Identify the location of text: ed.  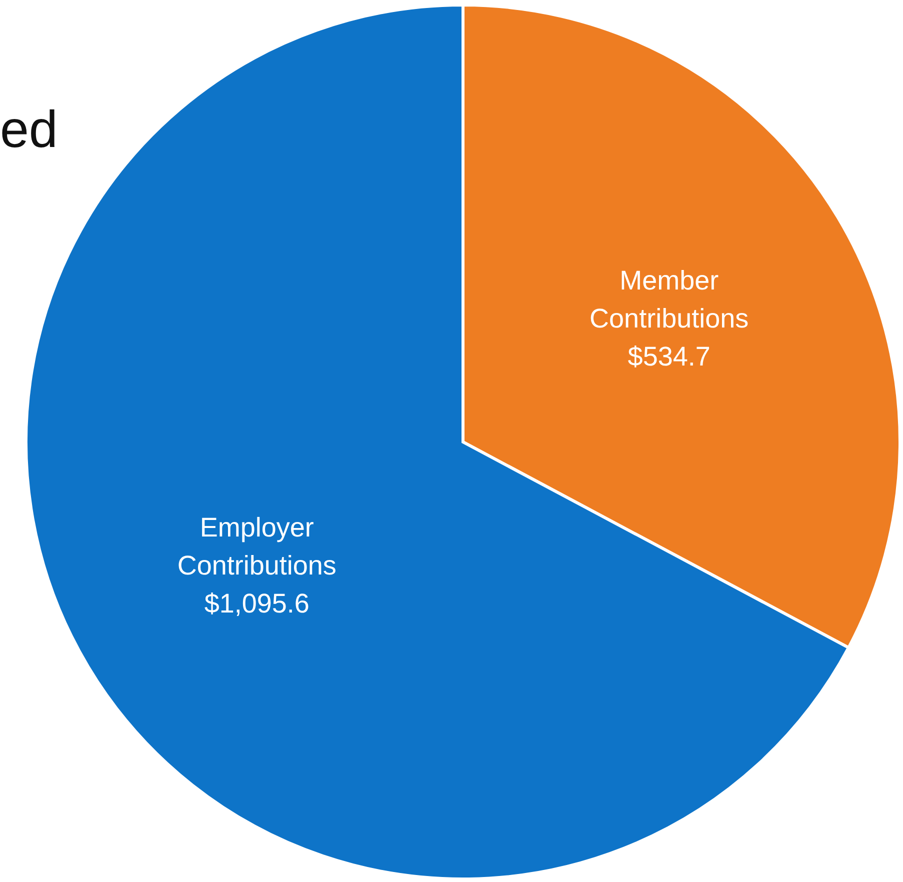
(29, 130).